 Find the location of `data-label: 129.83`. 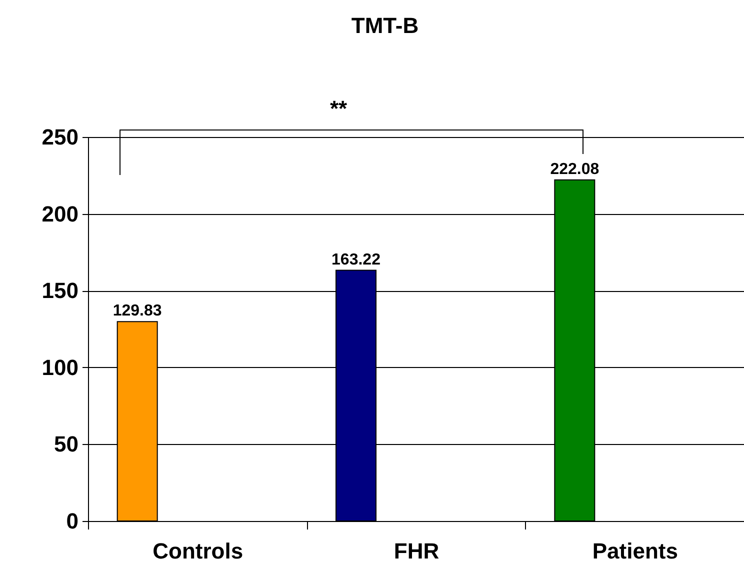

data-label: 129.83 is located at coordinates (137, 311).